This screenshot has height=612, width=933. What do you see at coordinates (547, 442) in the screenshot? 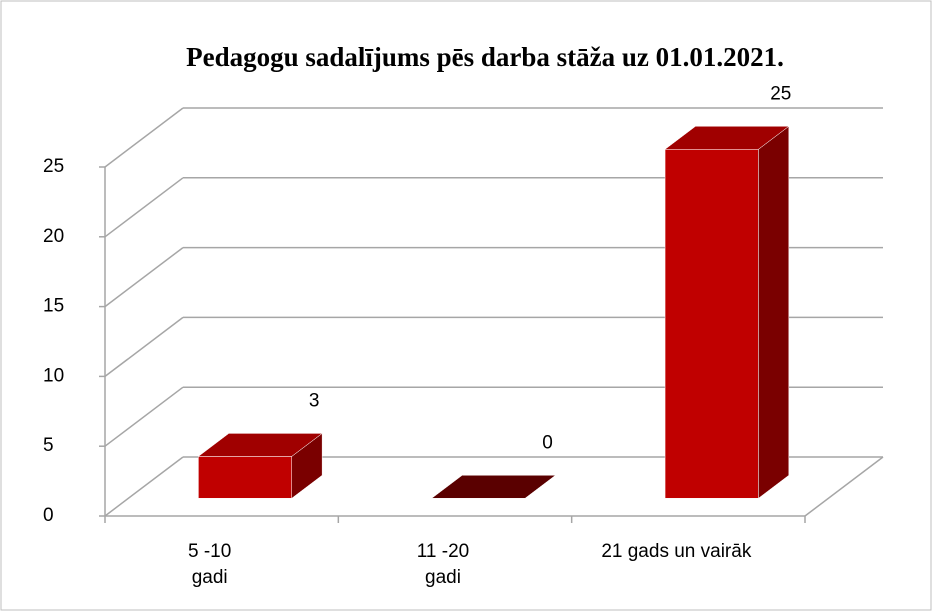
I see `data-label: 0` at bounding box center [547, 442].